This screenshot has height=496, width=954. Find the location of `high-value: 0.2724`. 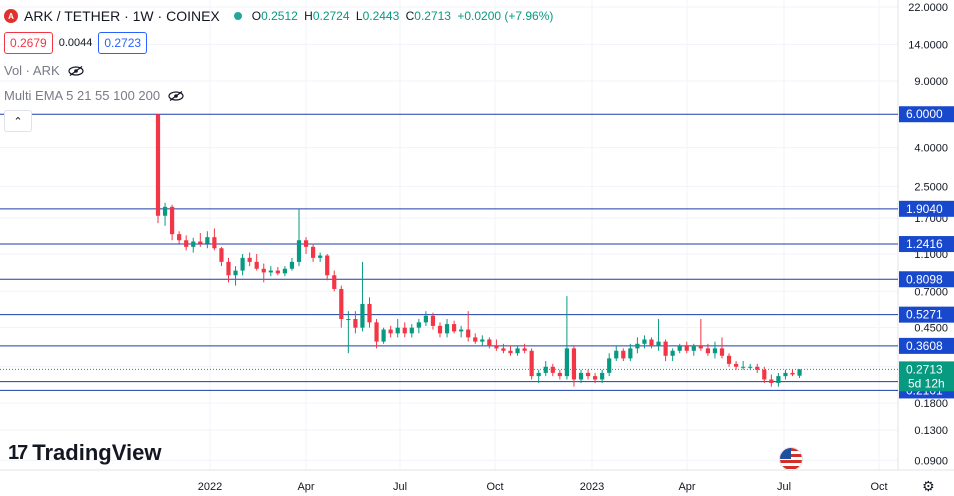

high-value: 0.2724 is located at coordinates (331, 16).